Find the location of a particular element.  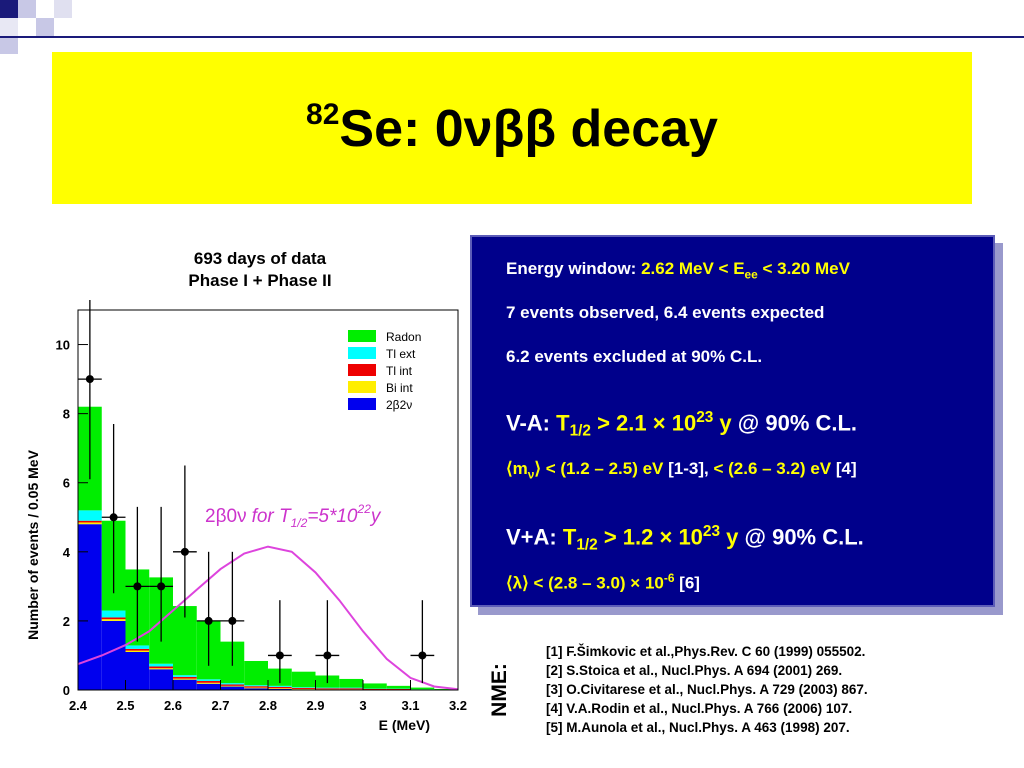

va-cl: @ 90% C.L. is located at coordinates (794, 423).